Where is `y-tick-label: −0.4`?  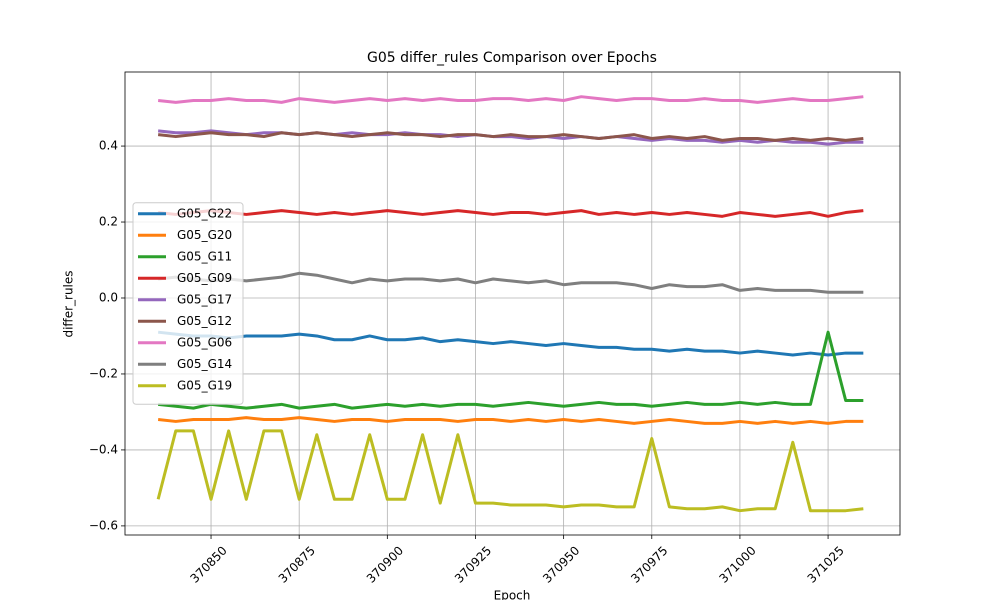
y-tick-label: −0.4 is located at coordinates (103, 449).